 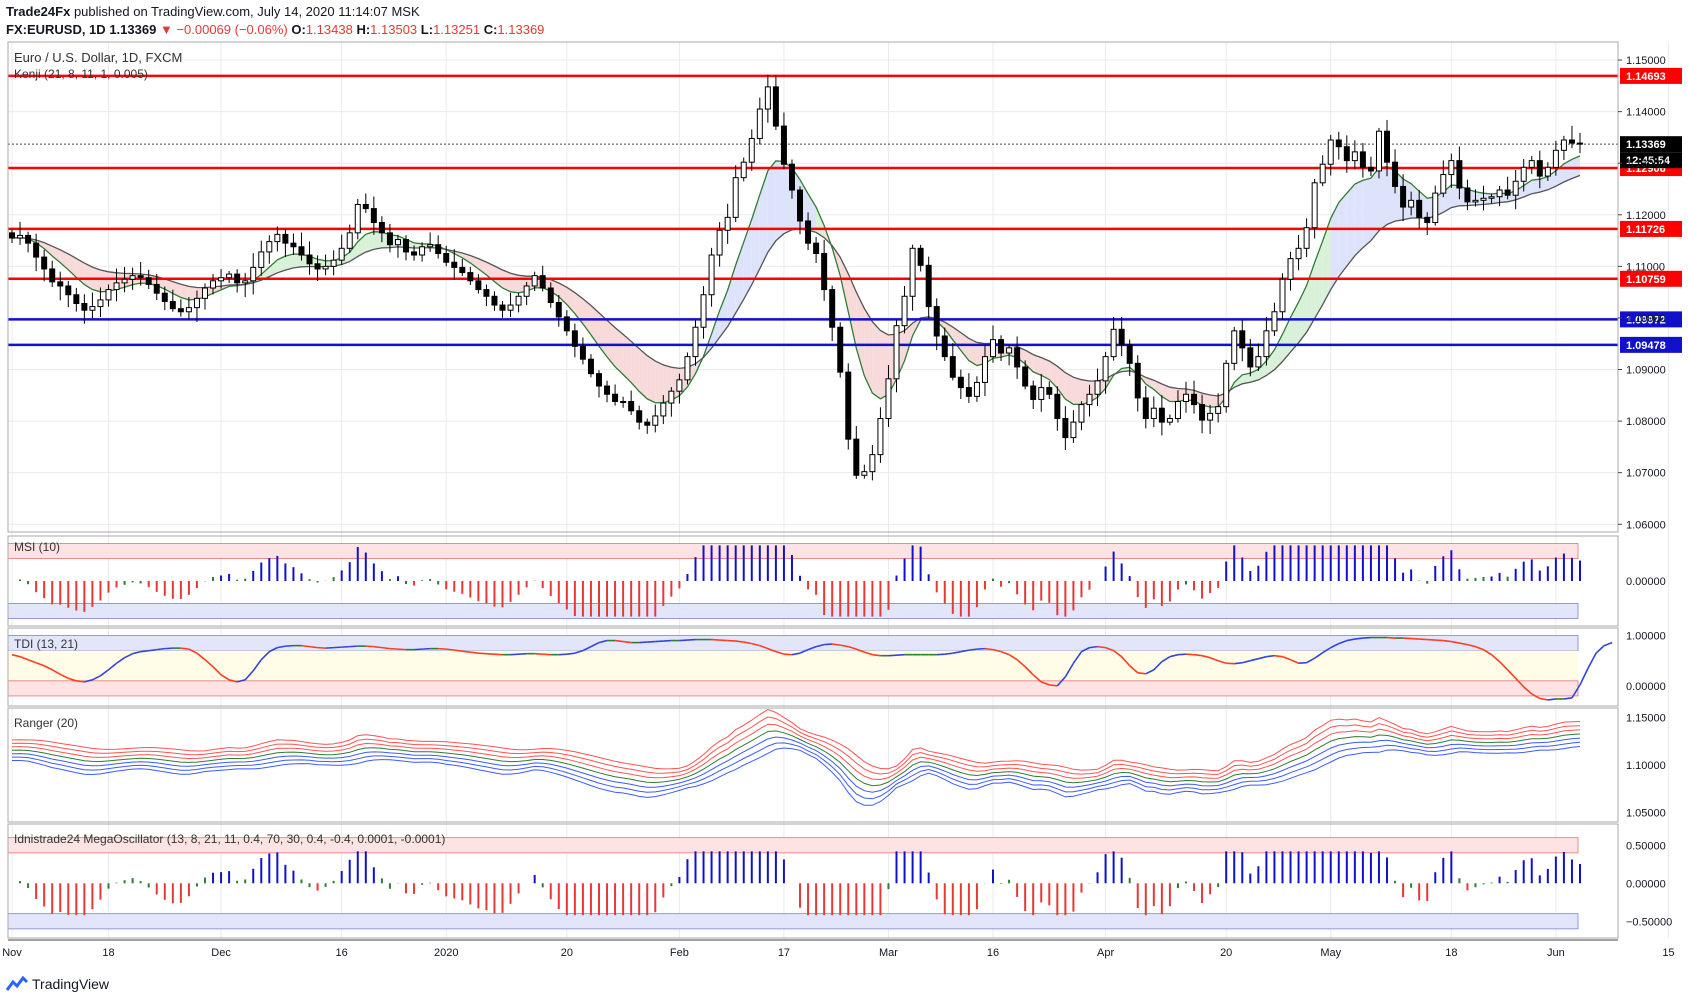 I want to click on pane-title: MSI (10), so click(x=37, y=547).